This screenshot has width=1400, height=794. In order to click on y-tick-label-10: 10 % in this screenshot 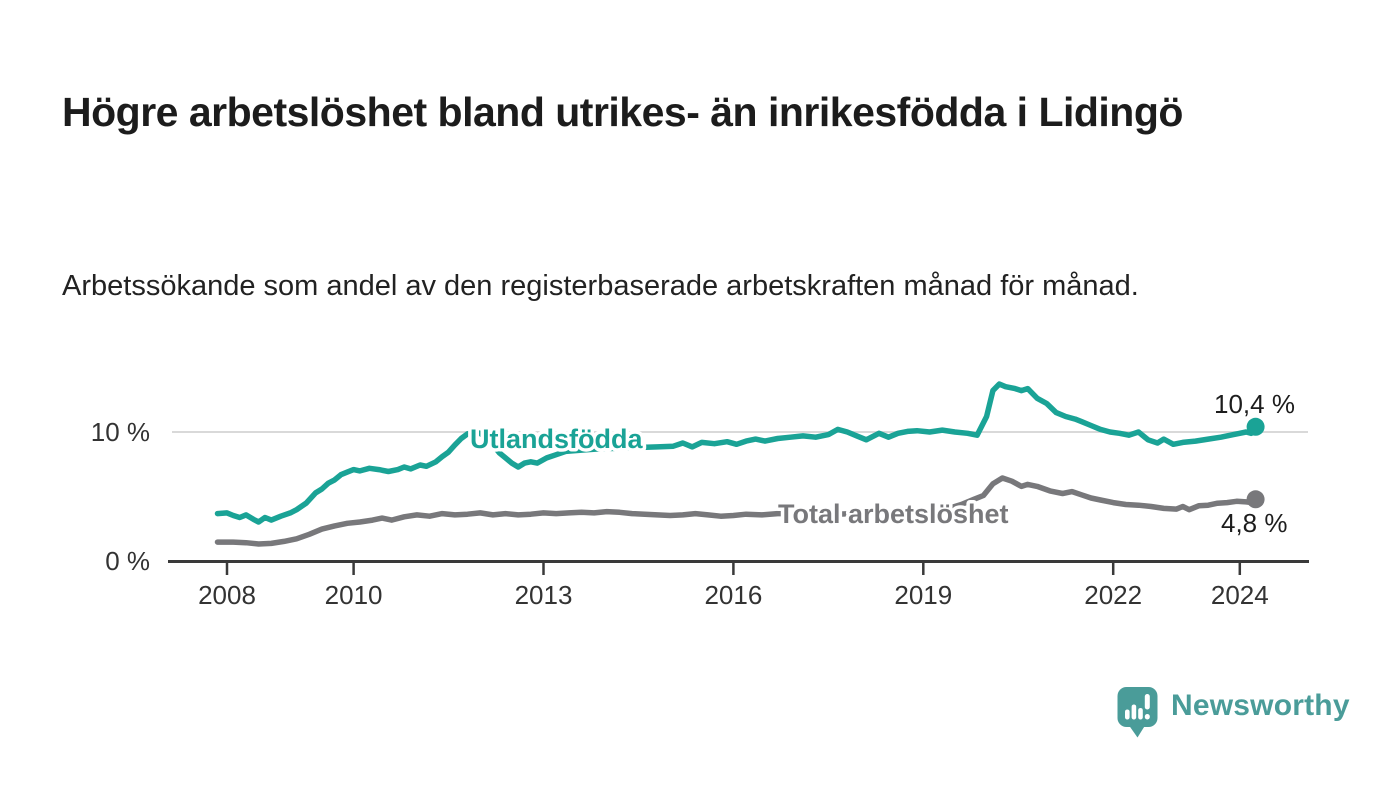, I will do `click(120, 432)`.